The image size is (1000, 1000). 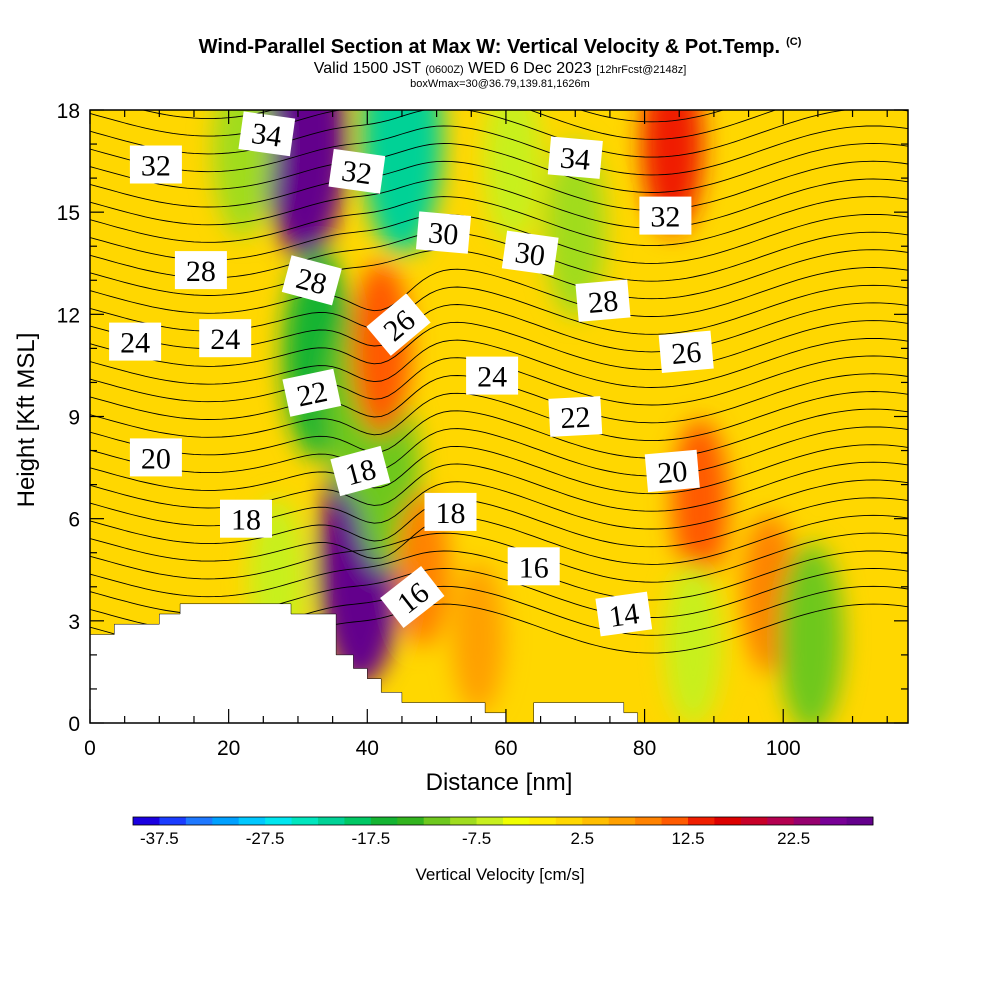 What do you see at coordinates (159, 838) in the screenshot?
I see `colorbar-tick-label: -37.5` at bounding box center [159, 838].